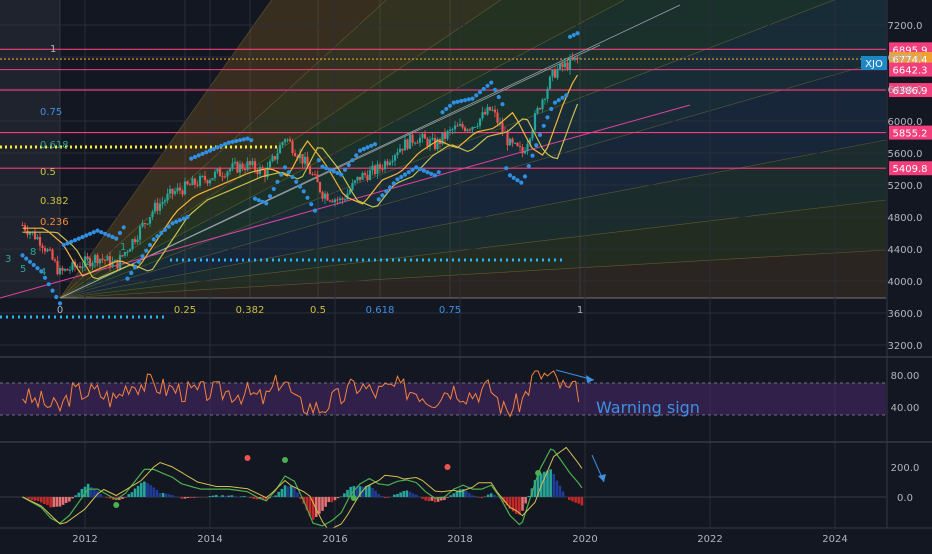  I want to click on rsi-band, so click(443, 399).